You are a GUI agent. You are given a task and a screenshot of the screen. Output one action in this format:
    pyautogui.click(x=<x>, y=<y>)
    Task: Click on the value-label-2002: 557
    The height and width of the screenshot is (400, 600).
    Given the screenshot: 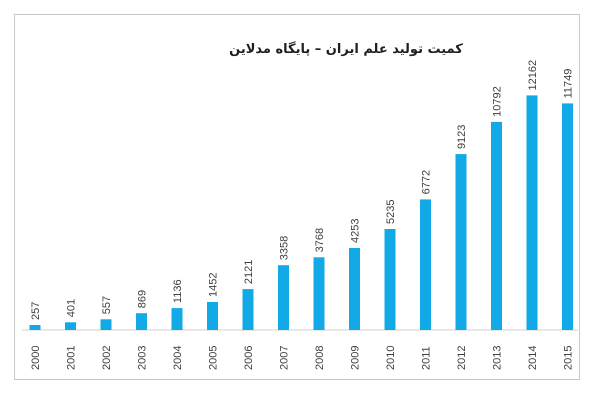 What is the action you would take?
    pyautogui.click(x=107, y=305)
    